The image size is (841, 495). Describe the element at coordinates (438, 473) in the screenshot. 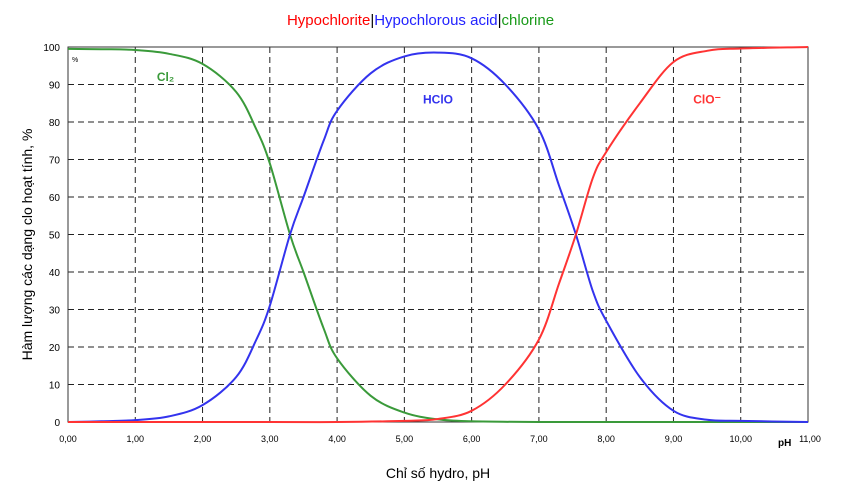

I see `x-axis-title: Chỉ số hydro, pH` at that location.